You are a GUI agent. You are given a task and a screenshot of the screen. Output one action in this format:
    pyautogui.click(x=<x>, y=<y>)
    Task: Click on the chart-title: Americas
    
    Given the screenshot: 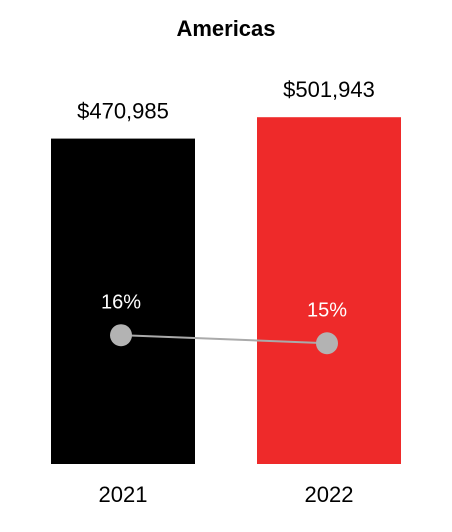 What is the action you would take?
    pyautogui.click(x=225, y=28)
    